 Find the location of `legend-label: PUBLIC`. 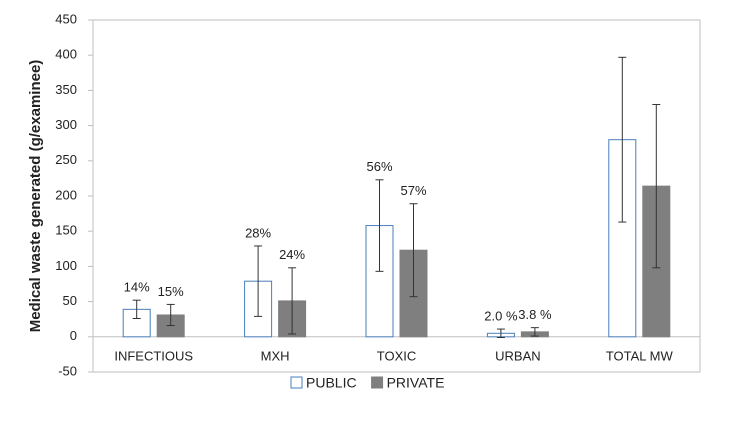

legend-label: PUBLIC is located at coordinates (331, 383).